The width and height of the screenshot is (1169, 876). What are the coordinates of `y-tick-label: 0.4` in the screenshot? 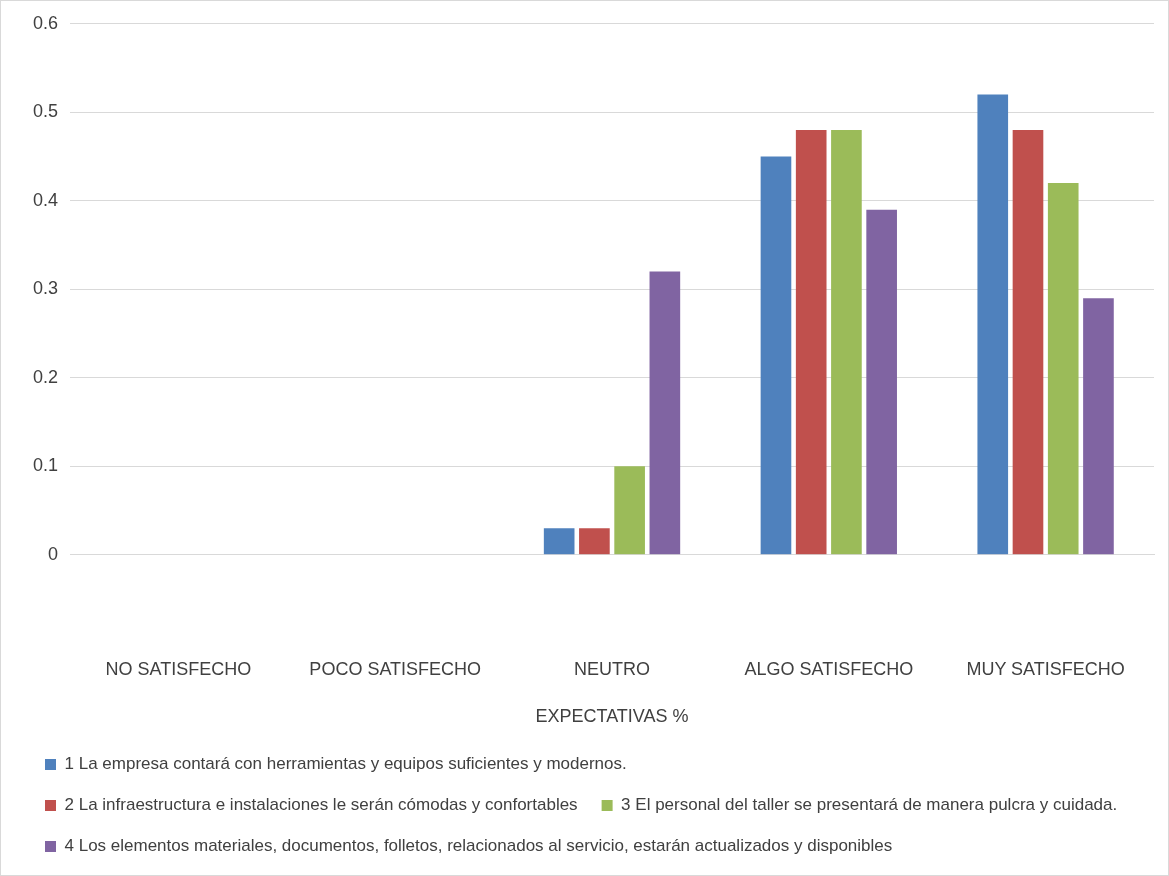 It's located at (45, 199).